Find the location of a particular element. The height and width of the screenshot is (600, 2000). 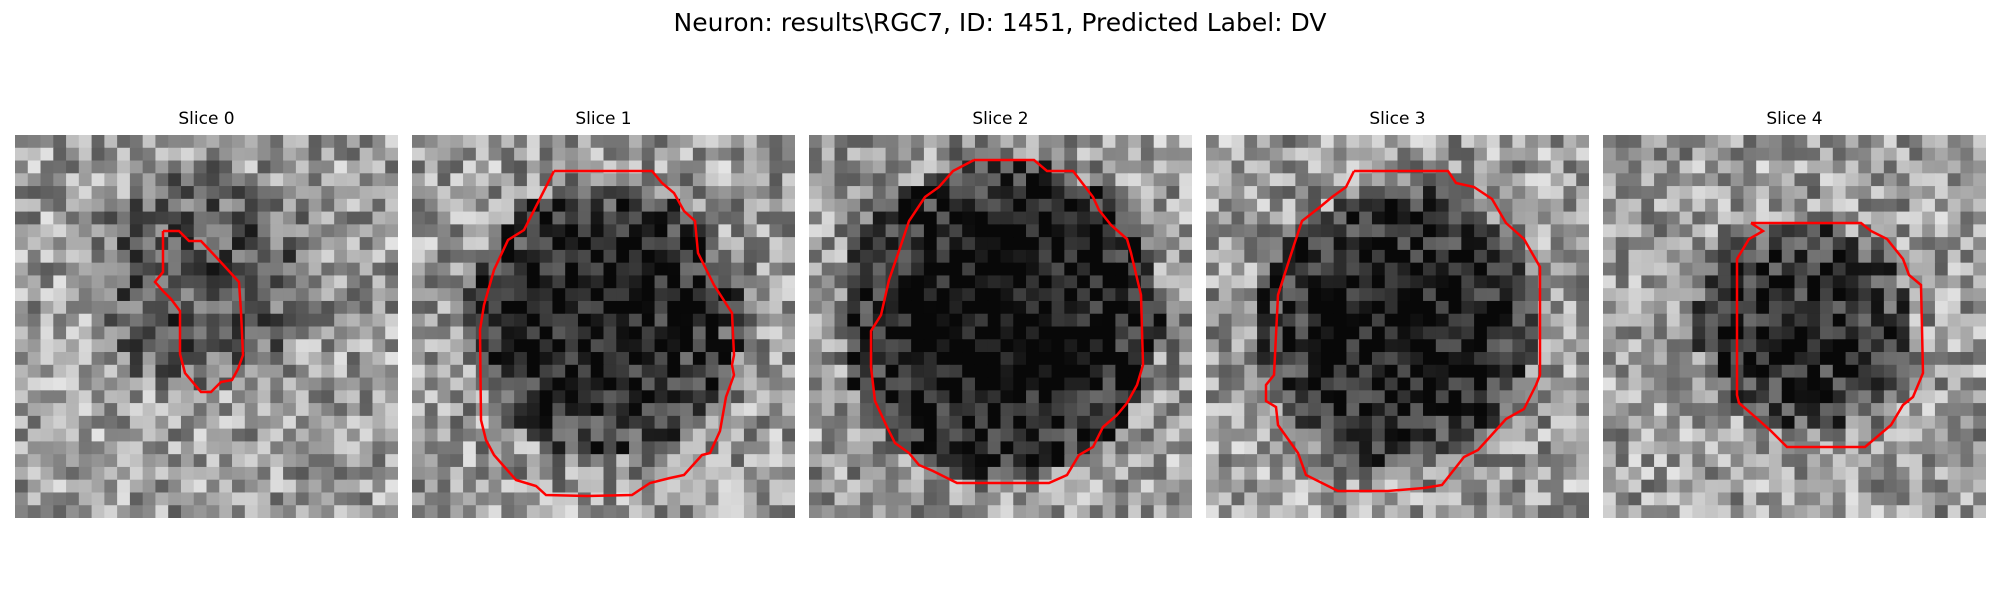

slice-panel-4: Slice 4 is located at coordinates (1794, 313).